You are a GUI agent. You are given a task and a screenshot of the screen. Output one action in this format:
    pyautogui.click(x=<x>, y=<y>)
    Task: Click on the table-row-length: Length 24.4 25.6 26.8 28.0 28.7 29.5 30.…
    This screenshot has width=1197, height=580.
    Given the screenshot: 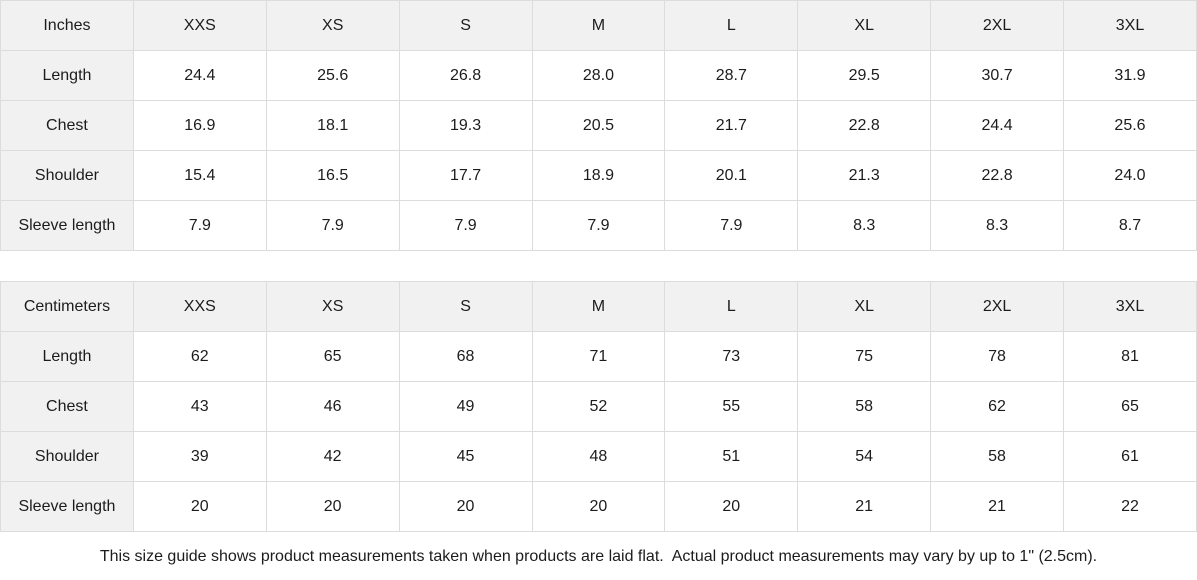 What is the action you would take?
    pyautogui.click(x=598, y=75)
    